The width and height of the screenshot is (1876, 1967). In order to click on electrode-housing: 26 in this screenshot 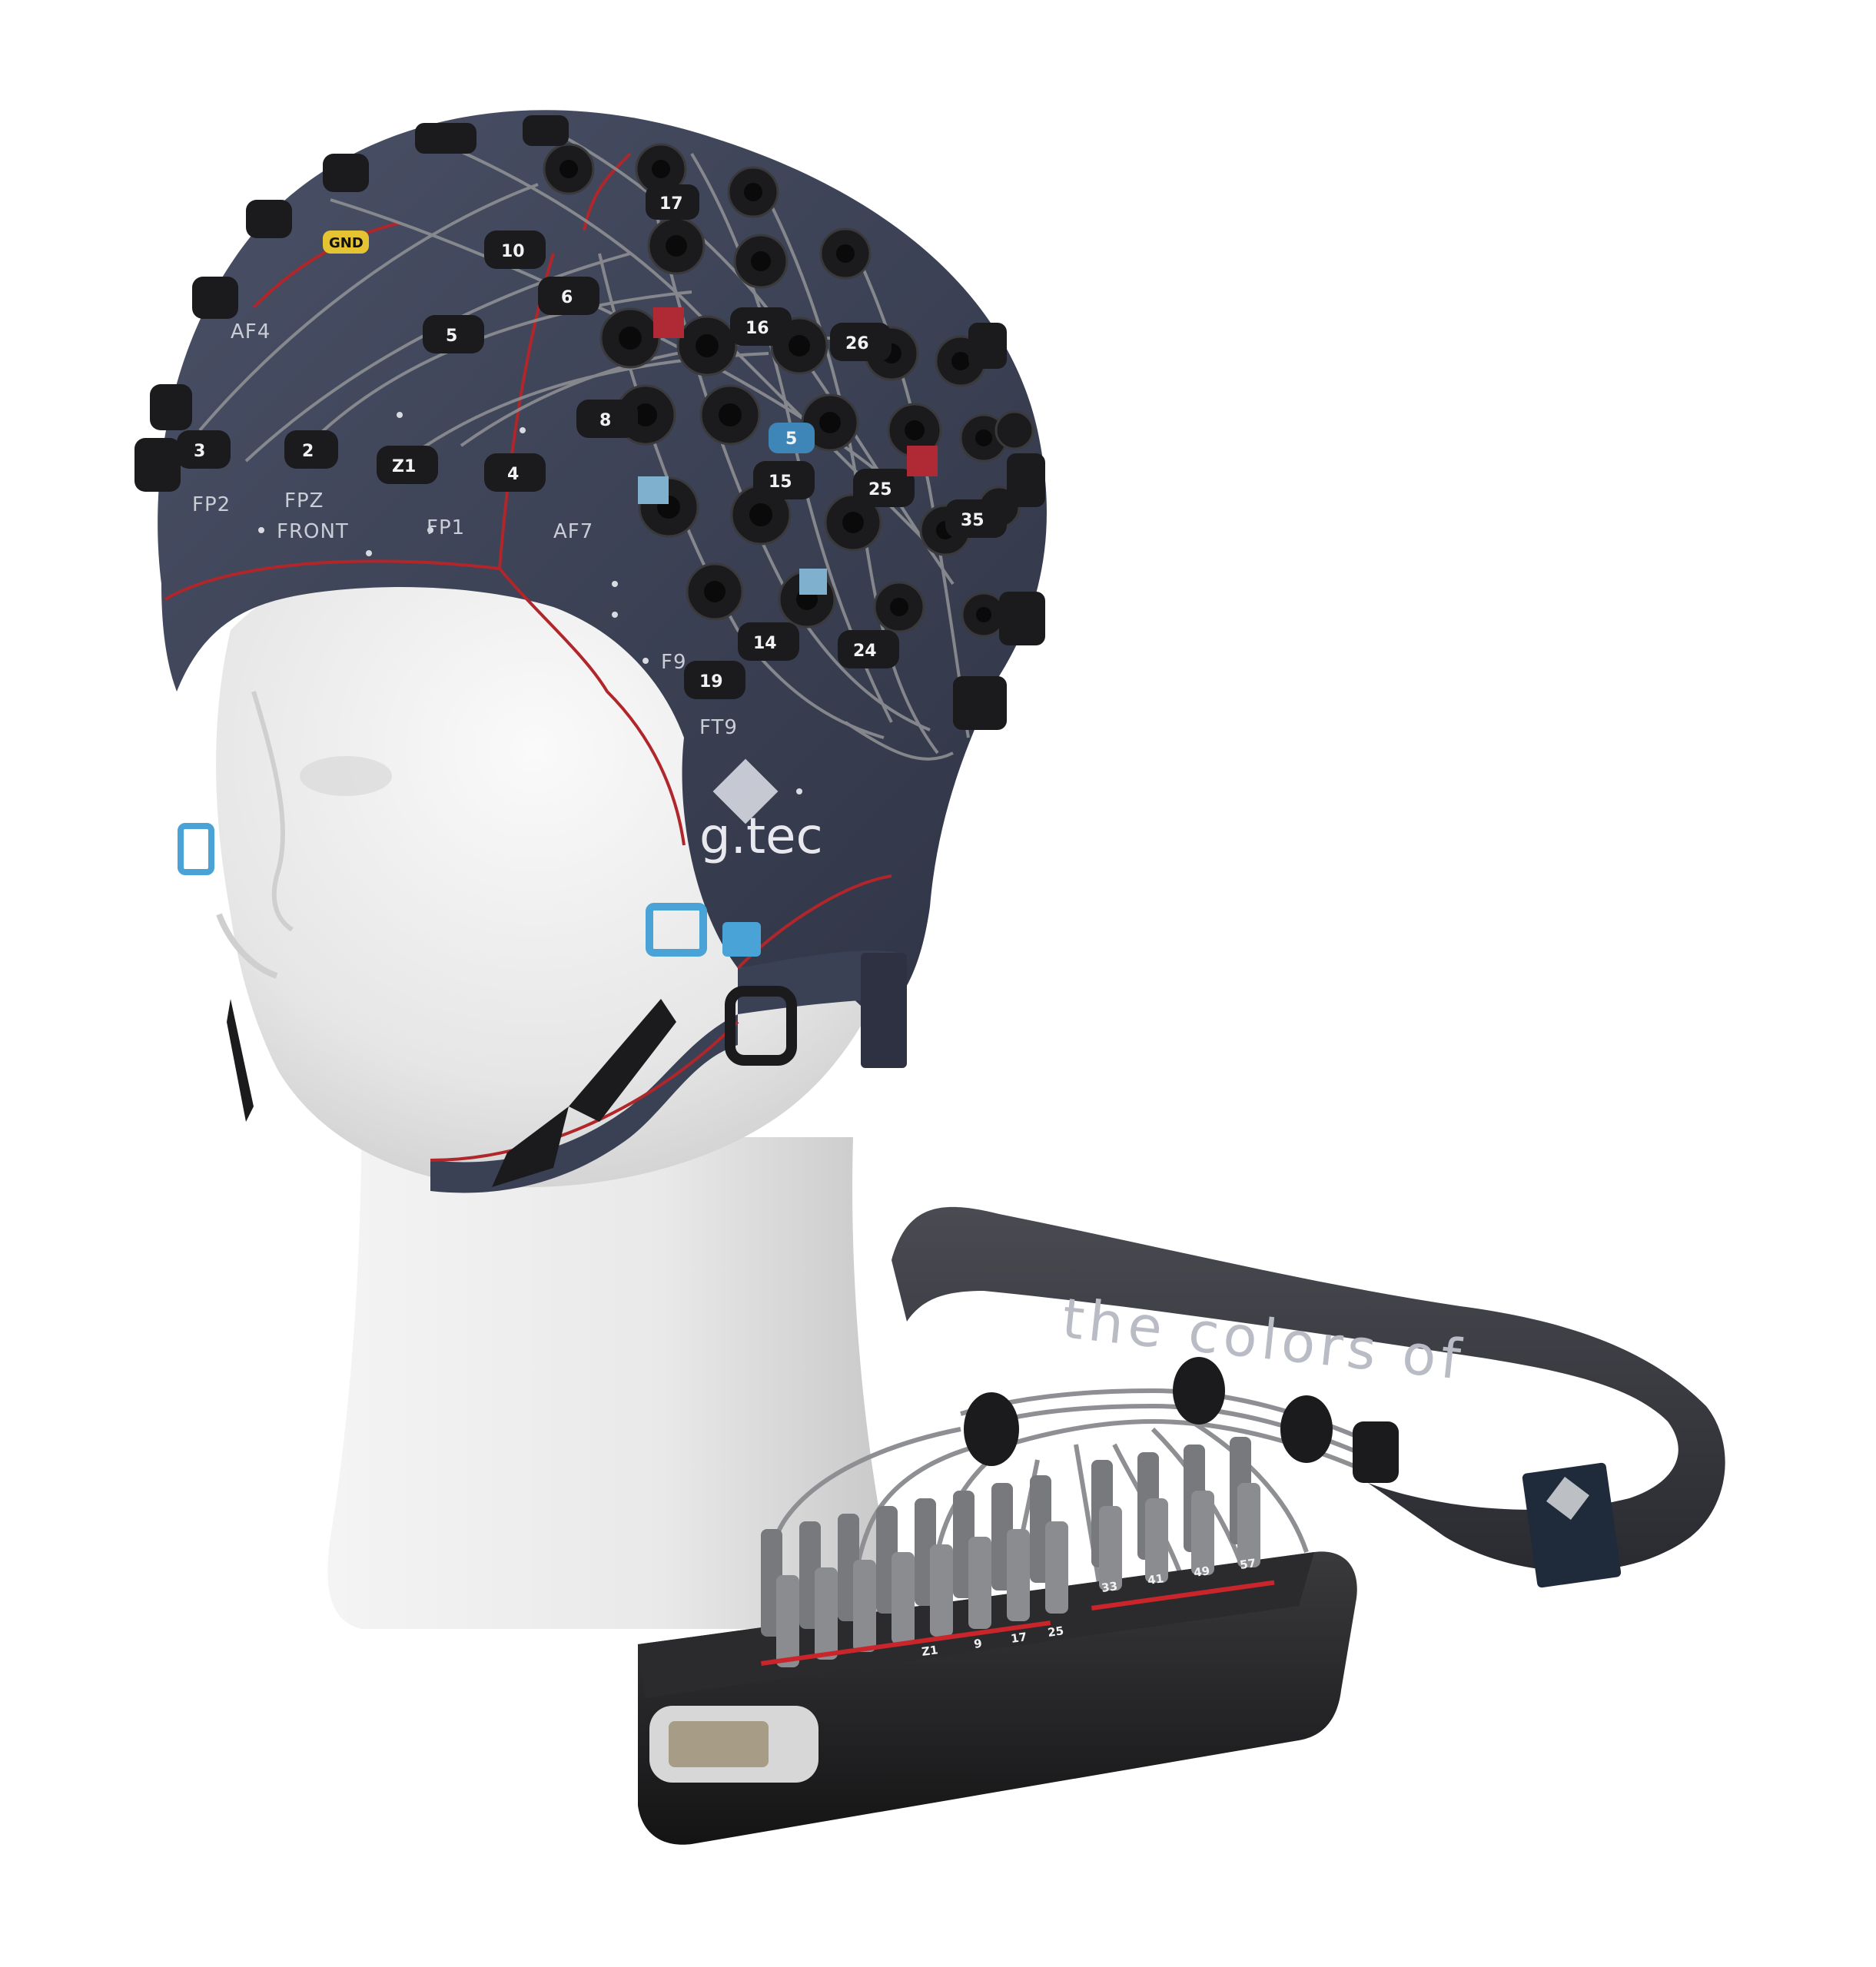, I will do `click(861, 342)`.